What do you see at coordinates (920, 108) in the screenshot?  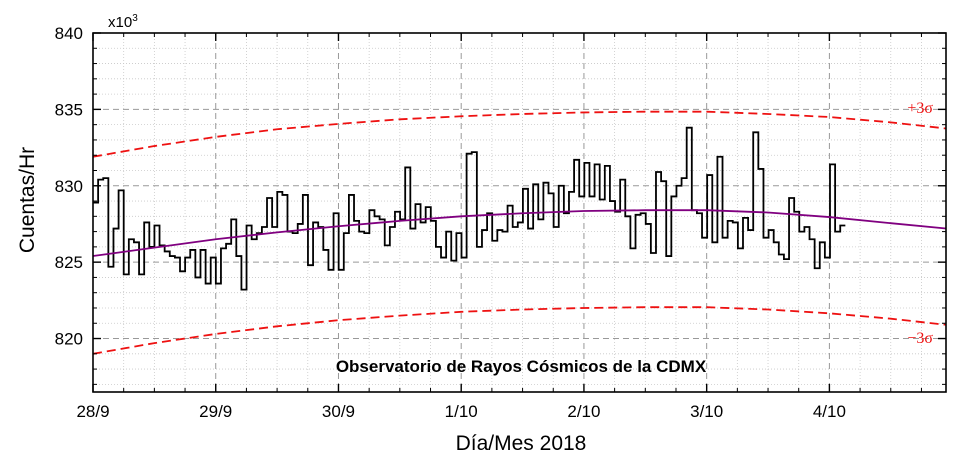 I see `sigma-upper-label: +3σ` at bounding box center [920, 108].